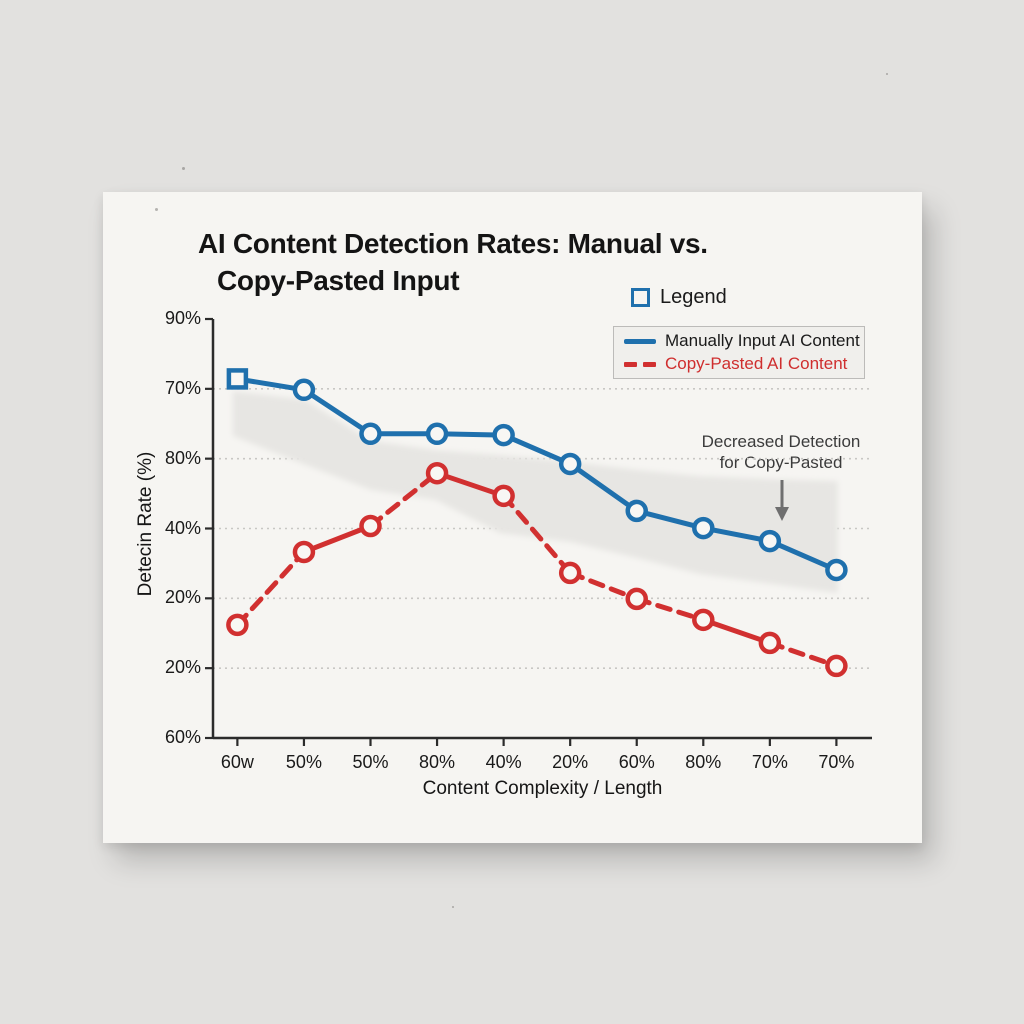  I want to click on series-manual, so click(537, 475).